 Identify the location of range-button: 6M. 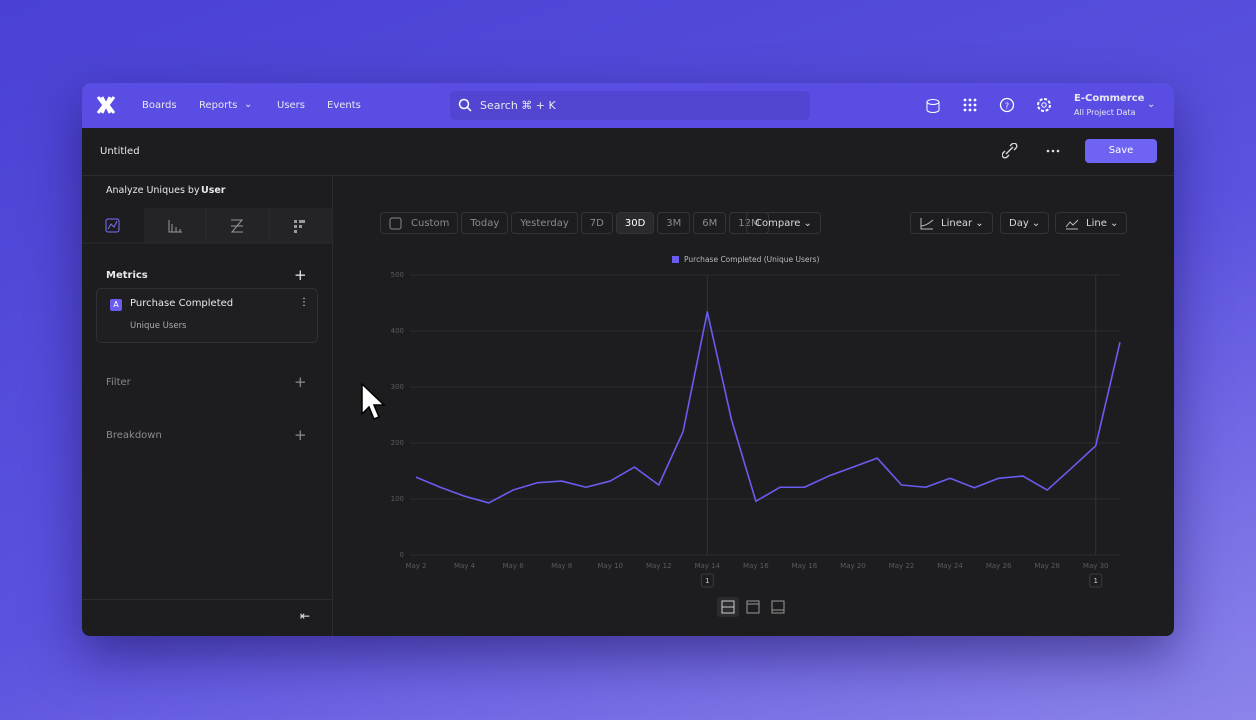
(710, 223).